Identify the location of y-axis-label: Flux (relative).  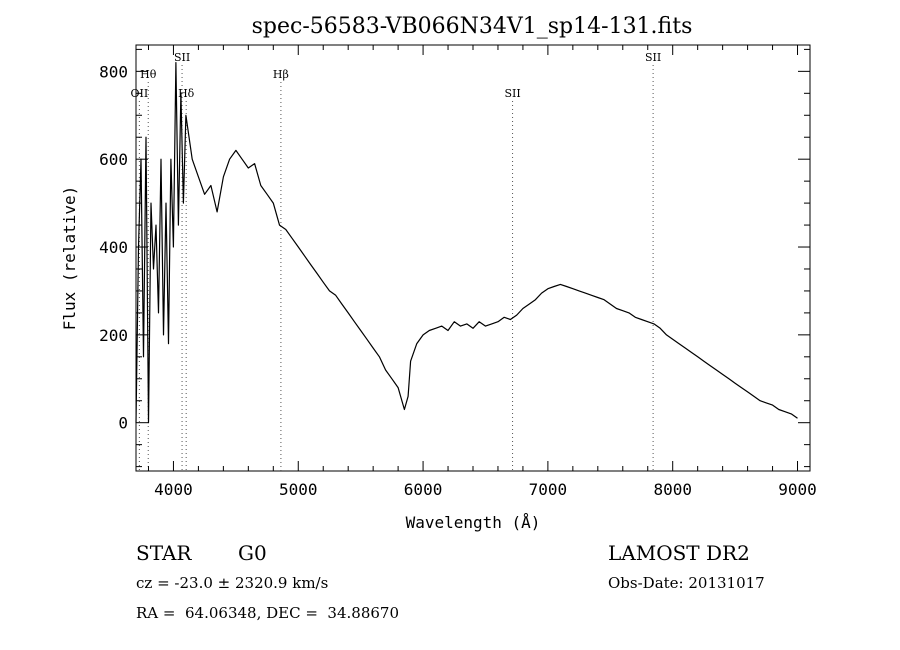
(69, 258).